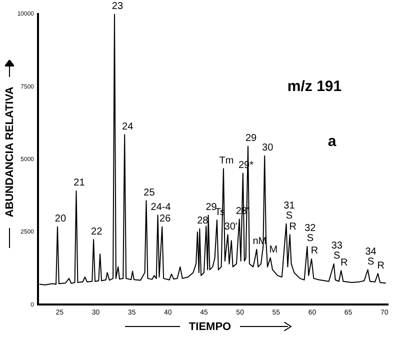  I want to click on annotation: 25, so click(150, 192).